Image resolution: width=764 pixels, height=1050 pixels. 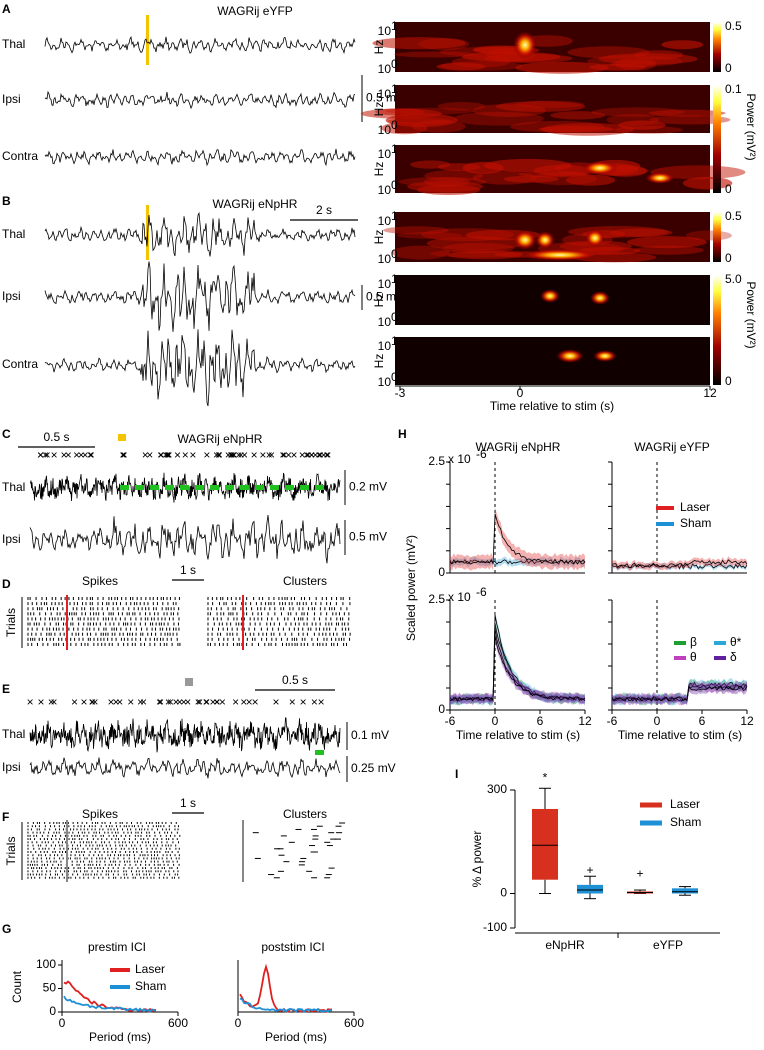 What do you see at coordinates (612, 721) in the screenshot?
I see `tick-label: -6` at bounding box center [612, 721].